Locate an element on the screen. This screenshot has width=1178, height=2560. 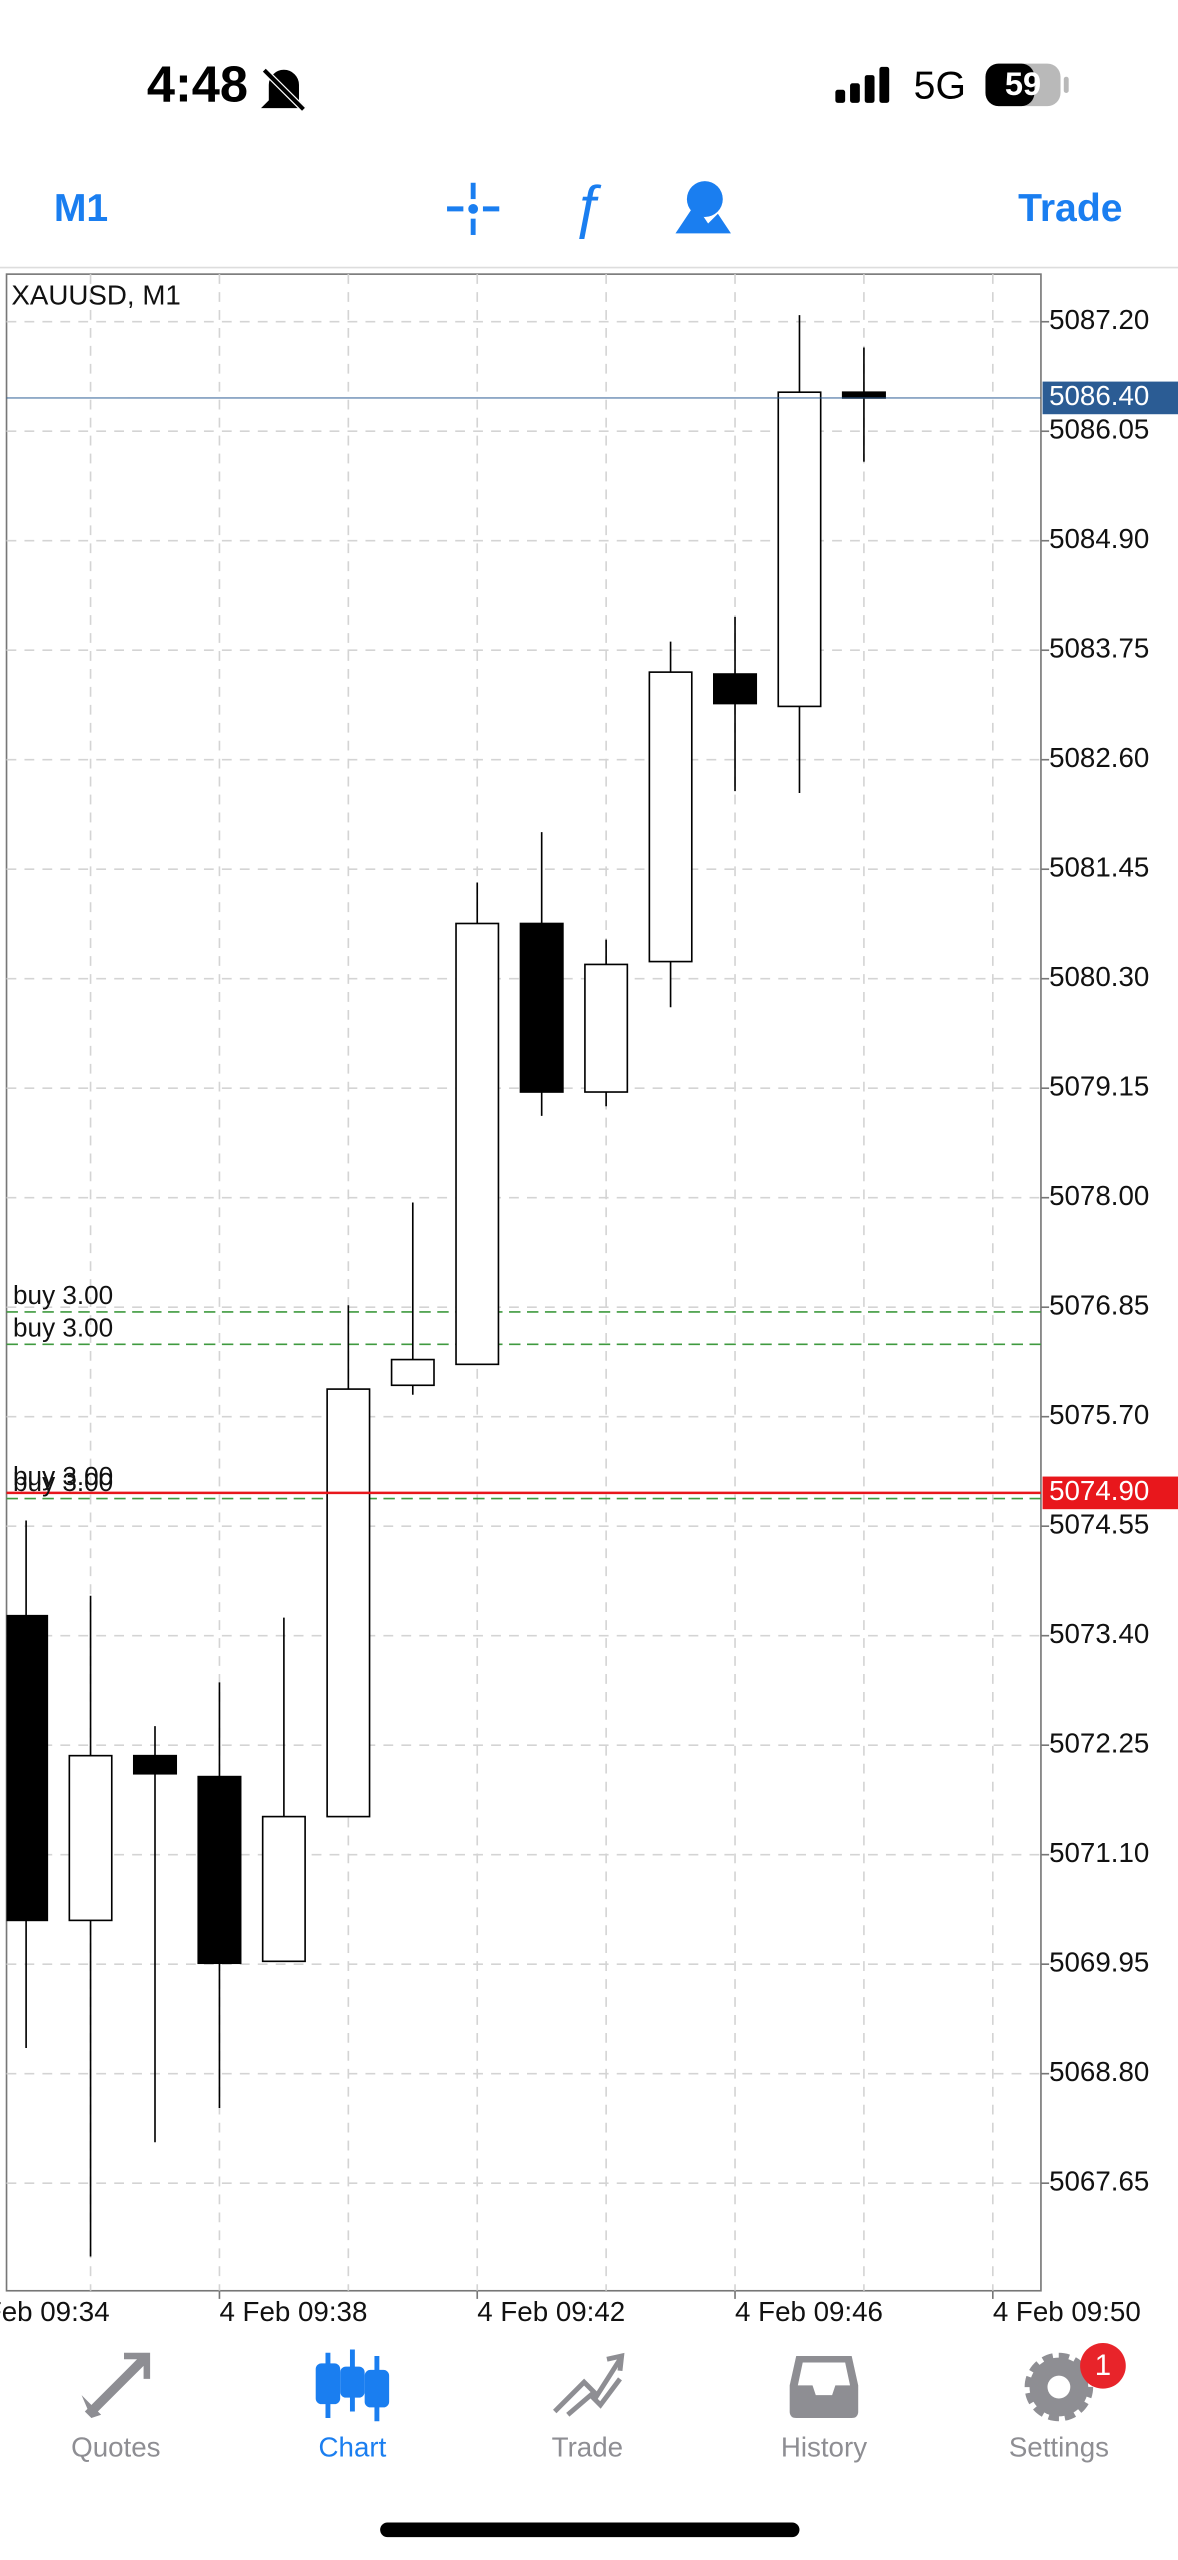
tab-label: History is located at coordinates (824, 2446).